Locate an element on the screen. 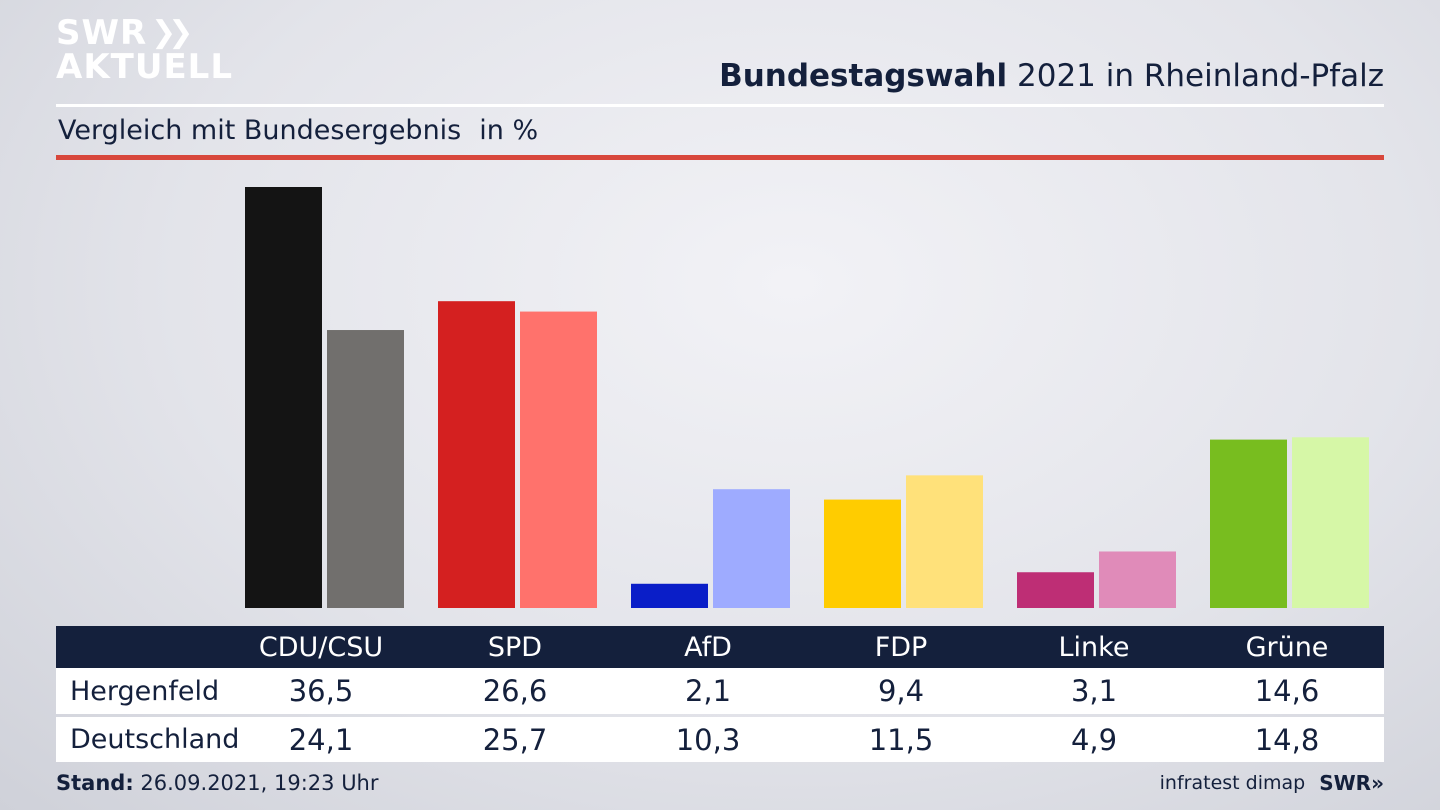  table-row-hergenfeld: Hergenfeld 36,5 26,6 2,1 9,4 3,1 14,6 is located at coordinates (720, 691).